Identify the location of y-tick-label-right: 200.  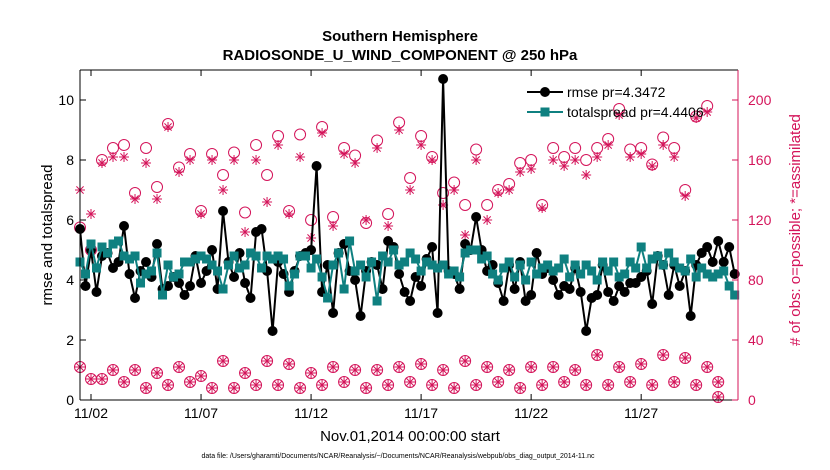
(760, 100).